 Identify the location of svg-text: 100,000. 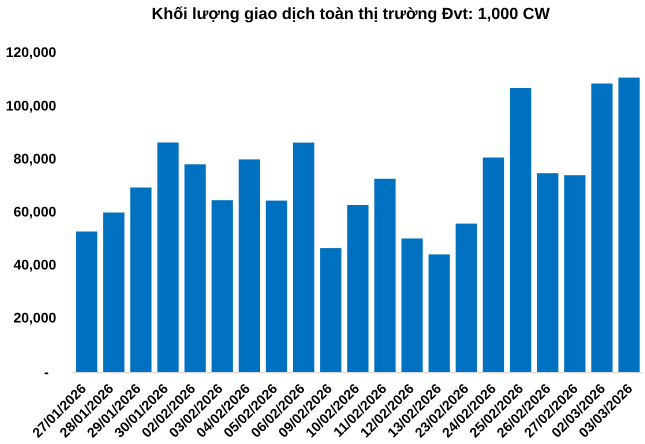
(31, 105).